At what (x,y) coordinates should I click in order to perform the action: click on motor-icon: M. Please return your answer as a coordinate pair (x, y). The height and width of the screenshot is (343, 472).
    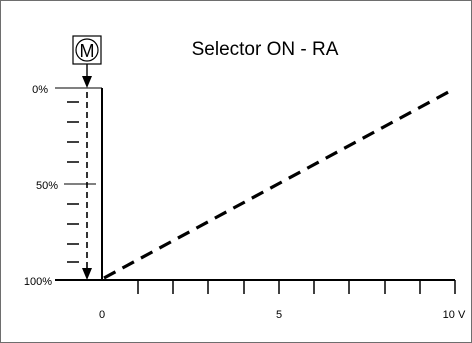
    Looking at the image, I should click on (87, 50).